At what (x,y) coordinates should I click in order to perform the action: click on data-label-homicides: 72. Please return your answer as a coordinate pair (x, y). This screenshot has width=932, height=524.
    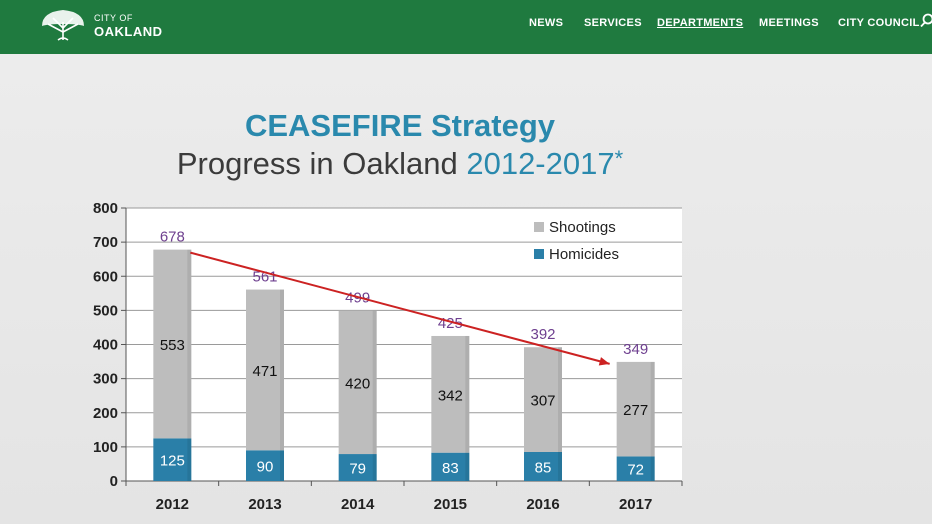
    Looking at the image, I should click on (635, 470).